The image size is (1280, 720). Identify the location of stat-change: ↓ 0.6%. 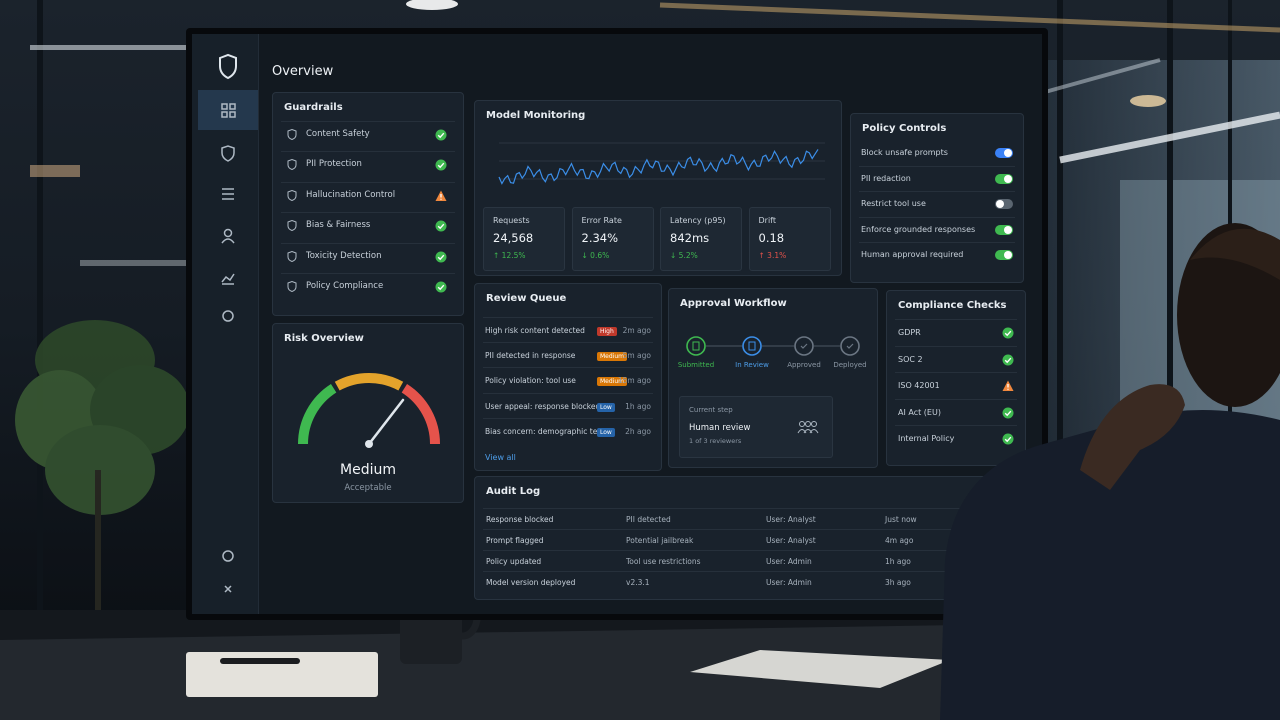
(595, 255).